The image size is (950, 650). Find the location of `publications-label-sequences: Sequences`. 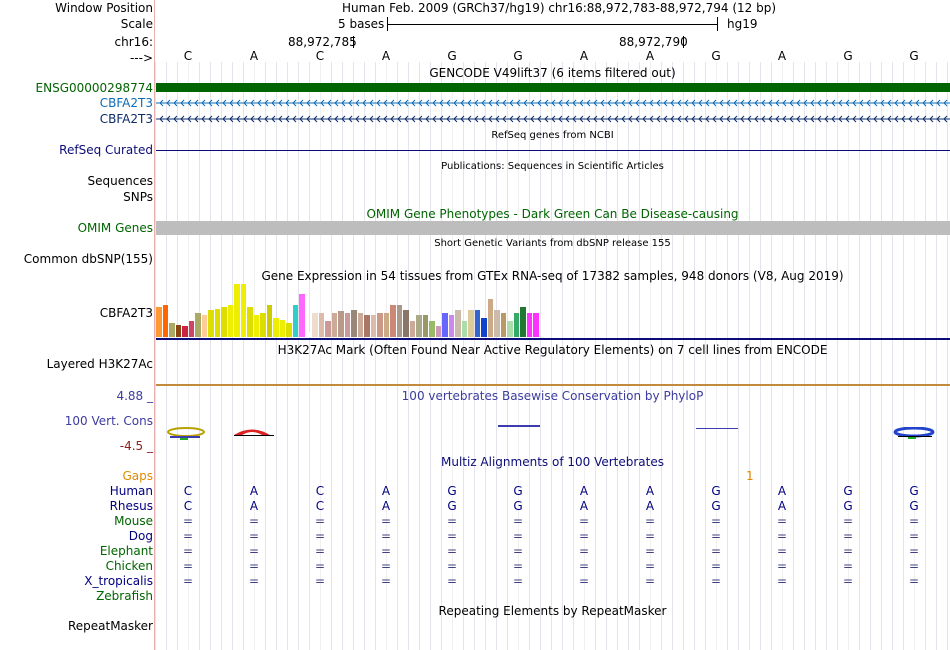

publications-label-sequences: Sequences is located at coordinates (120, 181).